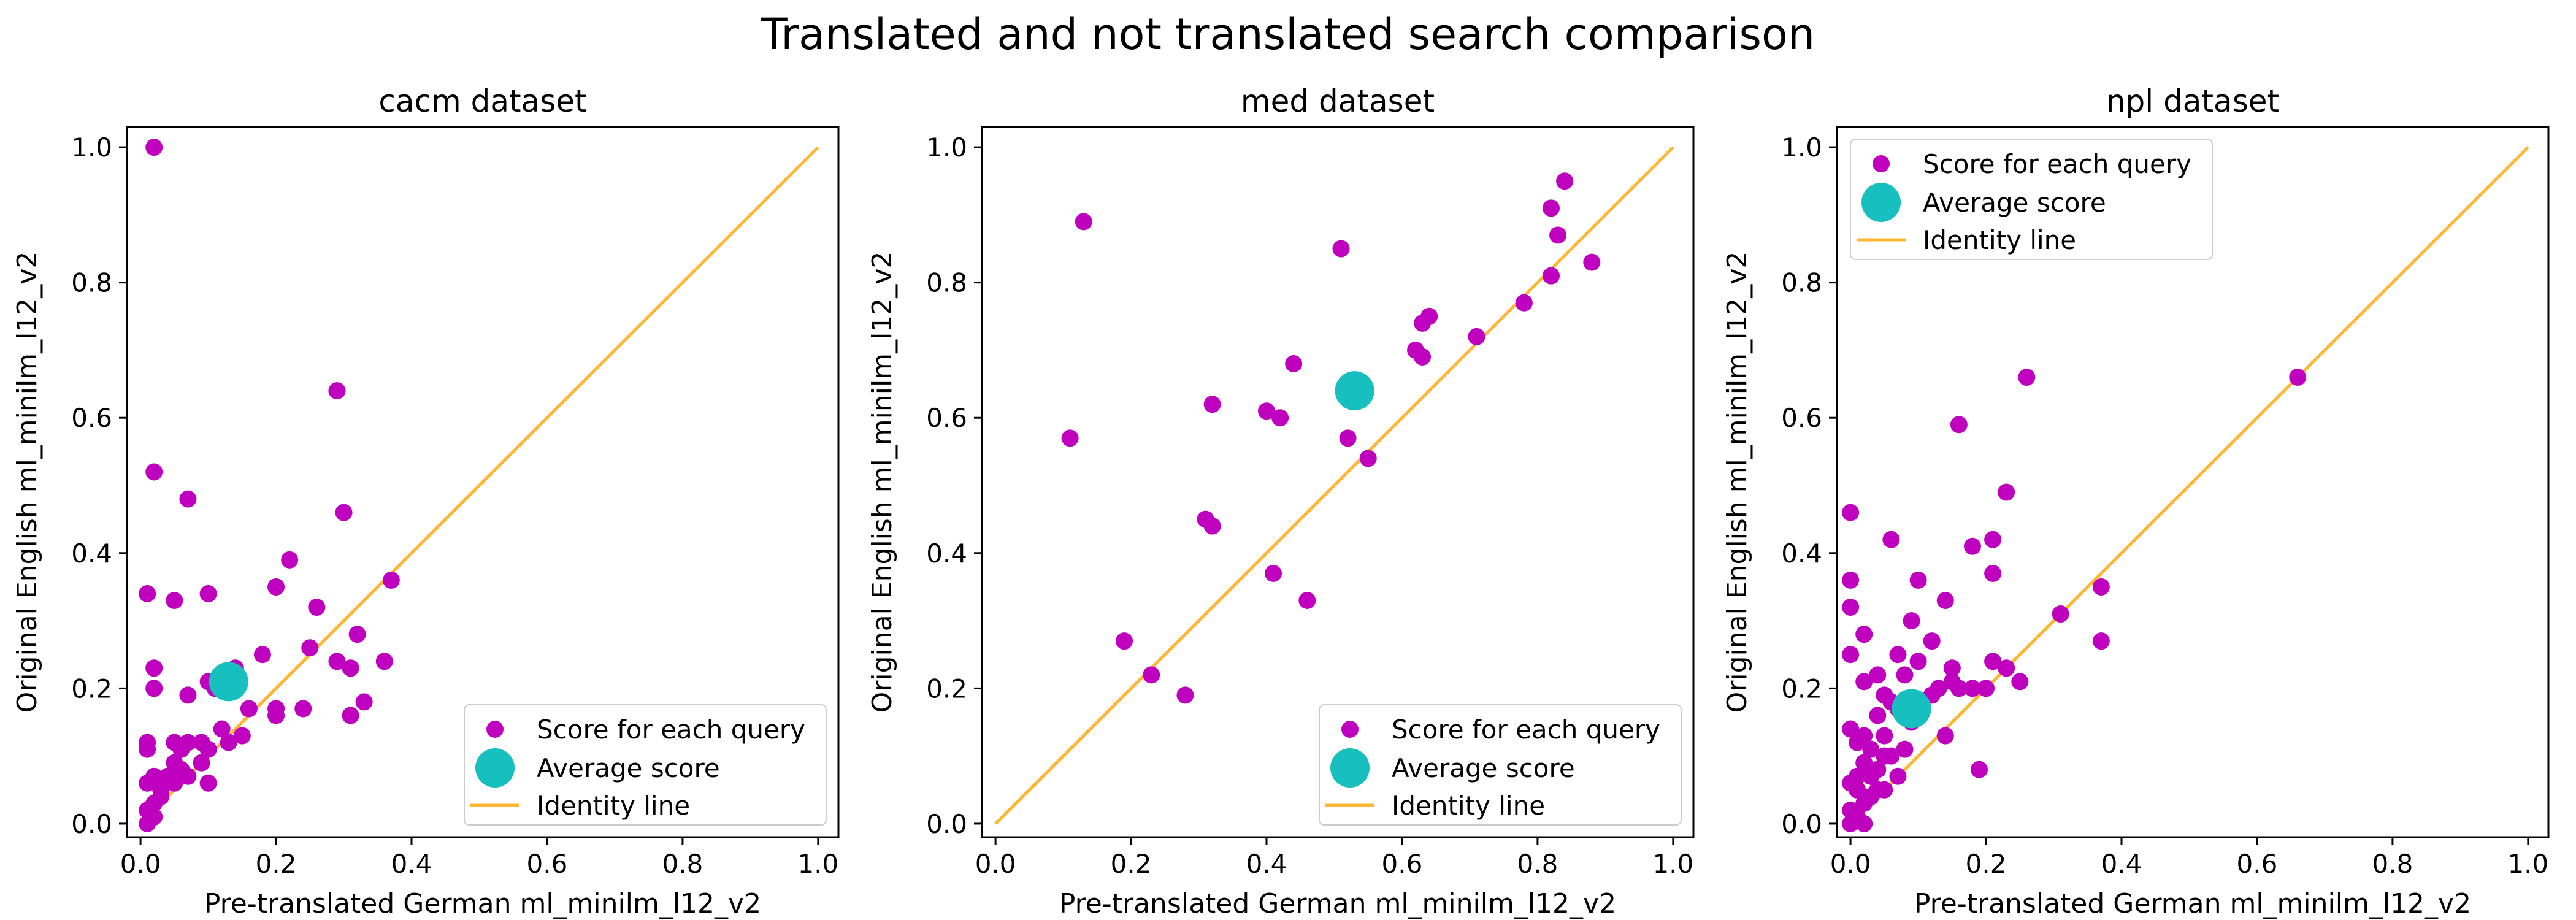 The image size is (2576, 920). What do you see at coordinates (1350, 729) in the screenshot?
I see `legend-query-marker` at bounding box center [1350, 729].